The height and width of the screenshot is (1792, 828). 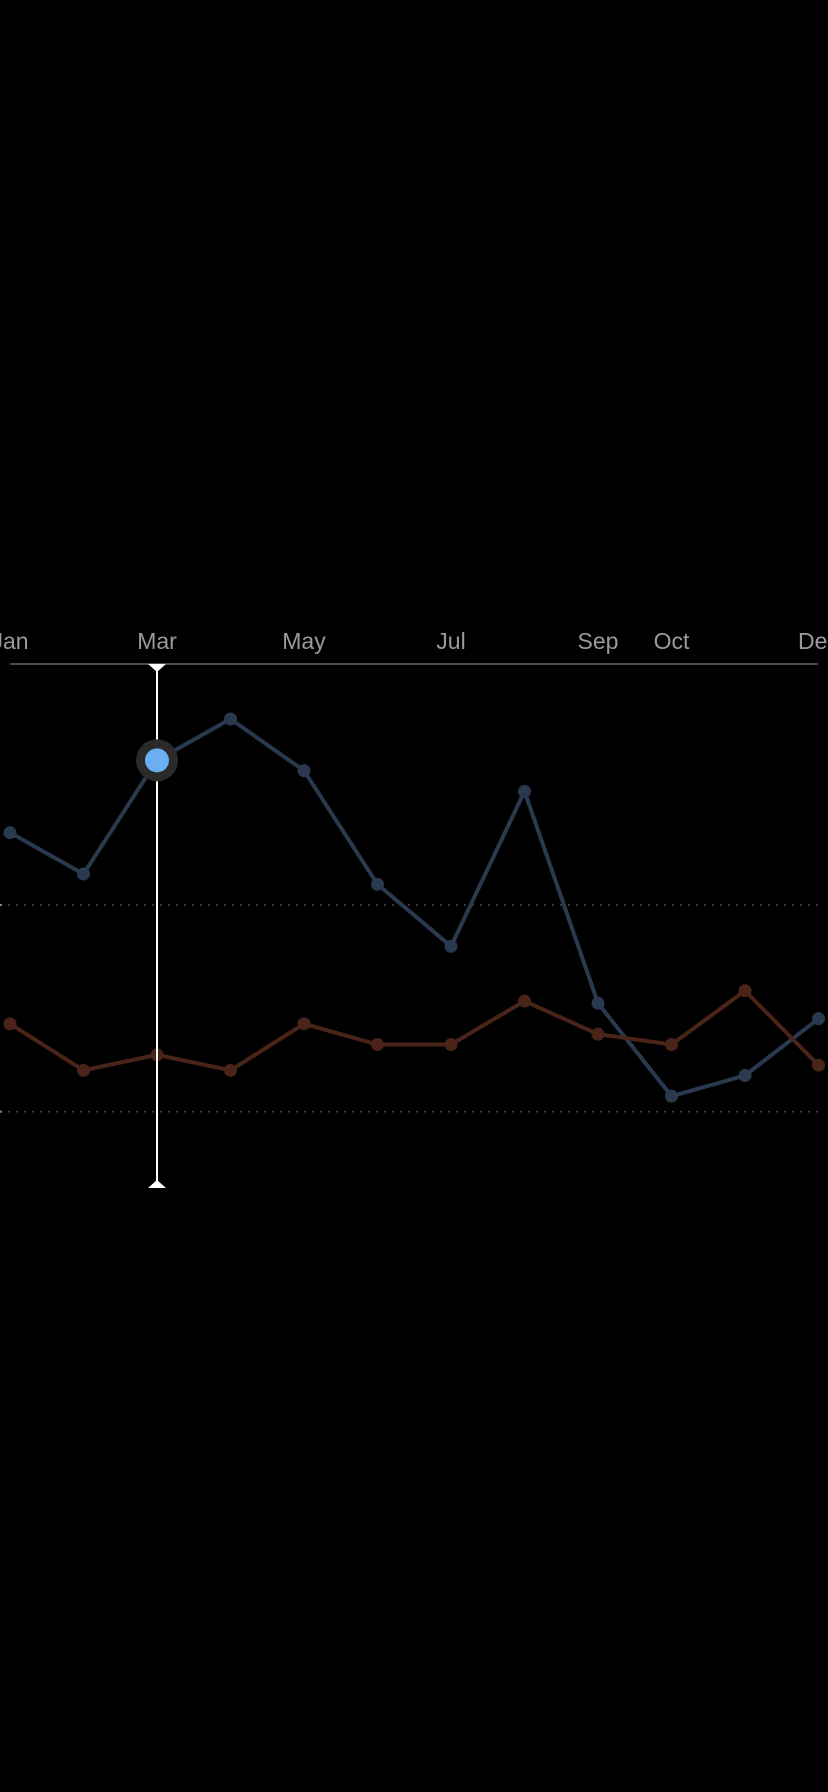 I want to click on x-tick-label: Sep, so click(x=598, y=641).